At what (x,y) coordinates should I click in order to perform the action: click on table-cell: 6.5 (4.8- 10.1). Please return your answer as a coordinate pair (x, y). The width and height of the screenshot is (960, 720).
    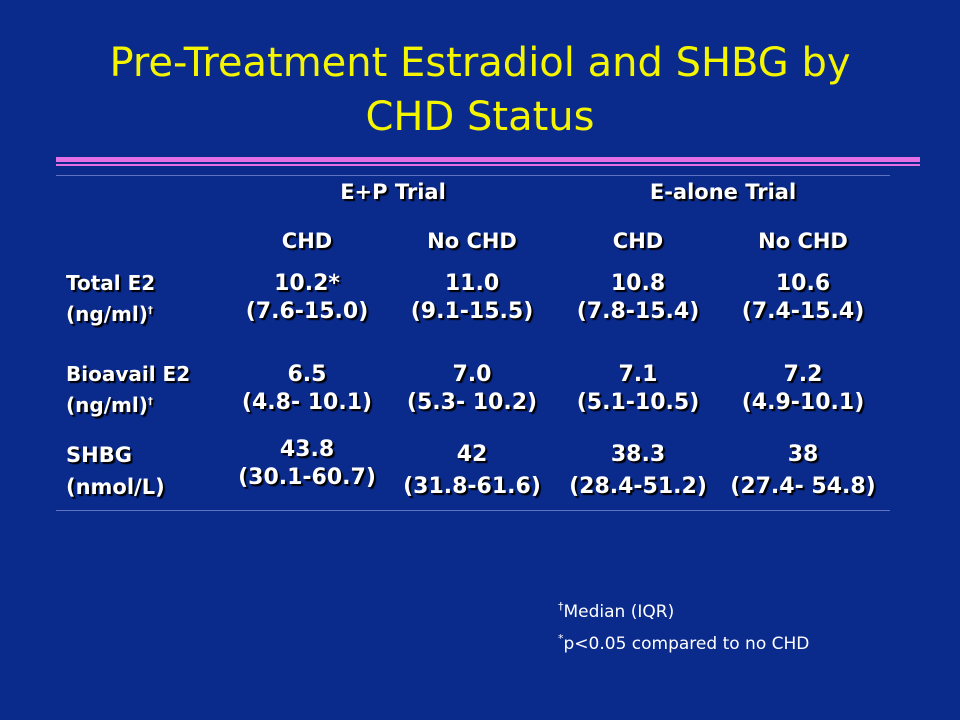
    Looking at the image, I should click on (307, 388).